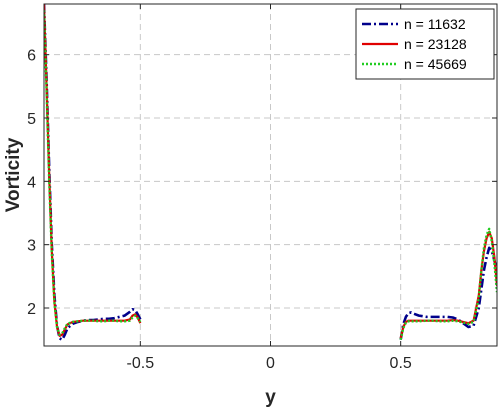  Describe the element at coordinates (270, 397) in the screenshot. I see `x-axis-label: y` at that location.